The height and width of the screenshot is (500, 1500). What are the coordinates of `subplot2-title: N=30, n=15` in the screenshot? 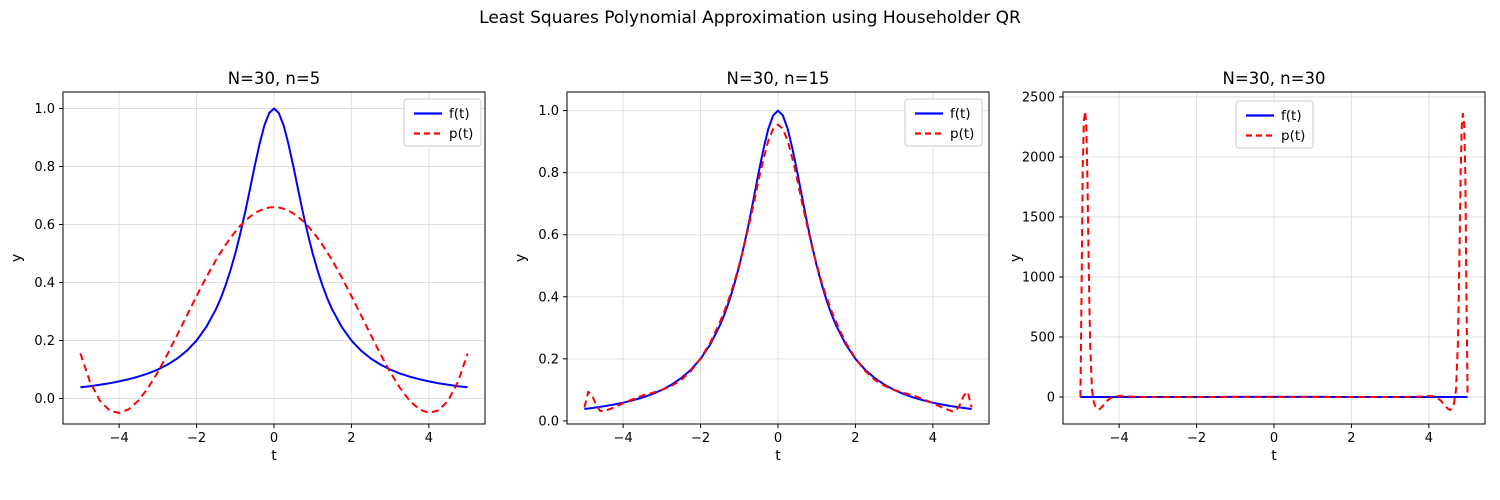 It's located at (778, 78).